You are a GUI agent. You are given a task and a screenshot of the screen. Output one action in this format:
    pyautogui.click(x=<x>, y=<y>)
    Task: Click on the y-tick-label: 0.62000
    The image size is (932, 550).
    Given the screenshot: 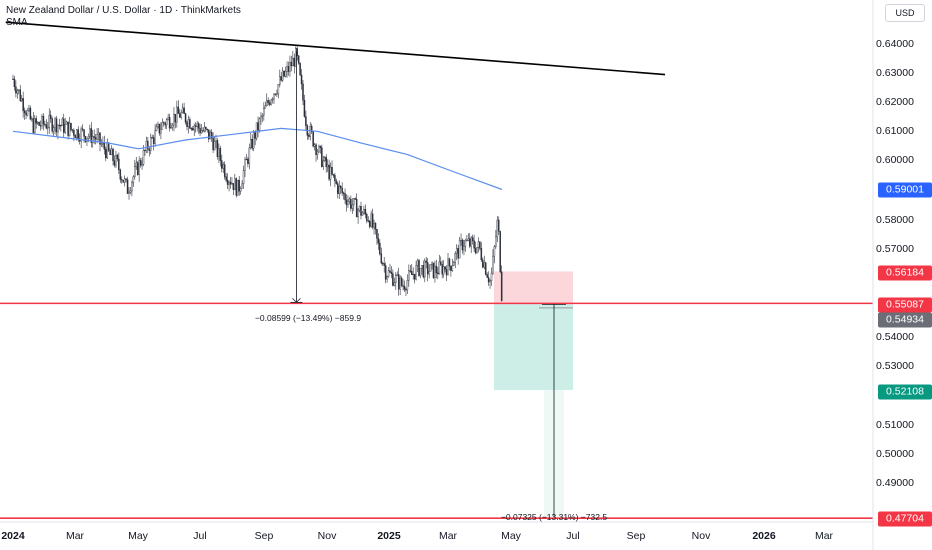 What is the action you would take?
    pyautogui.click(x=895, y=102)
    